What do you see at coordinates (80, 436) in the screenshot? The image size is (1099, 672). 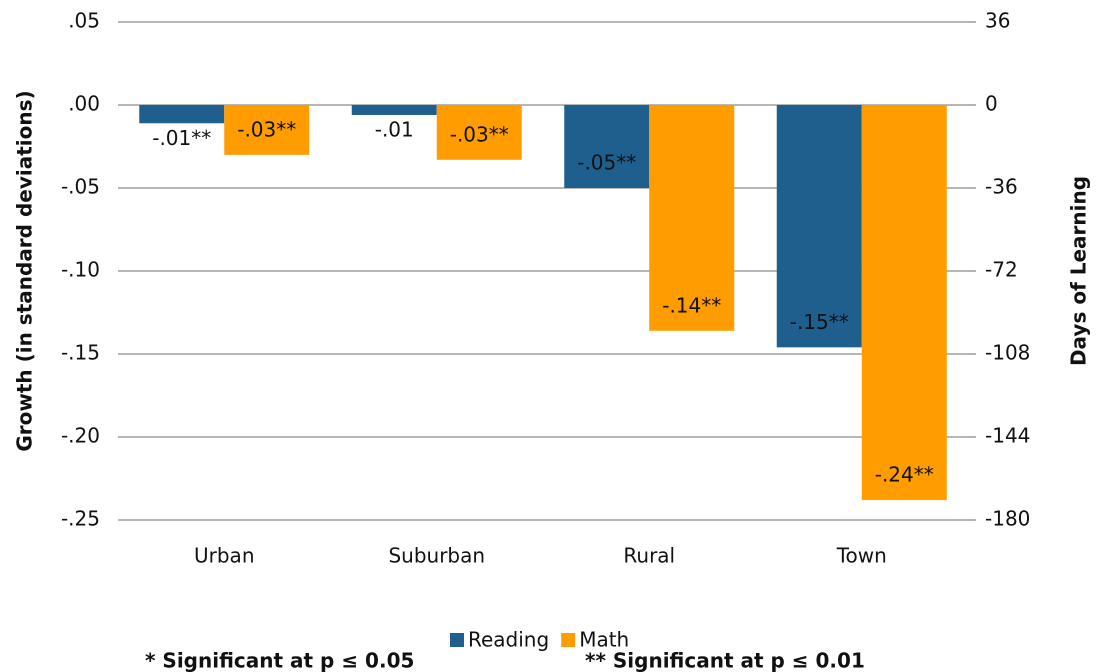 I see `y-tick-label: -.20` at bounding box center [80, 436].